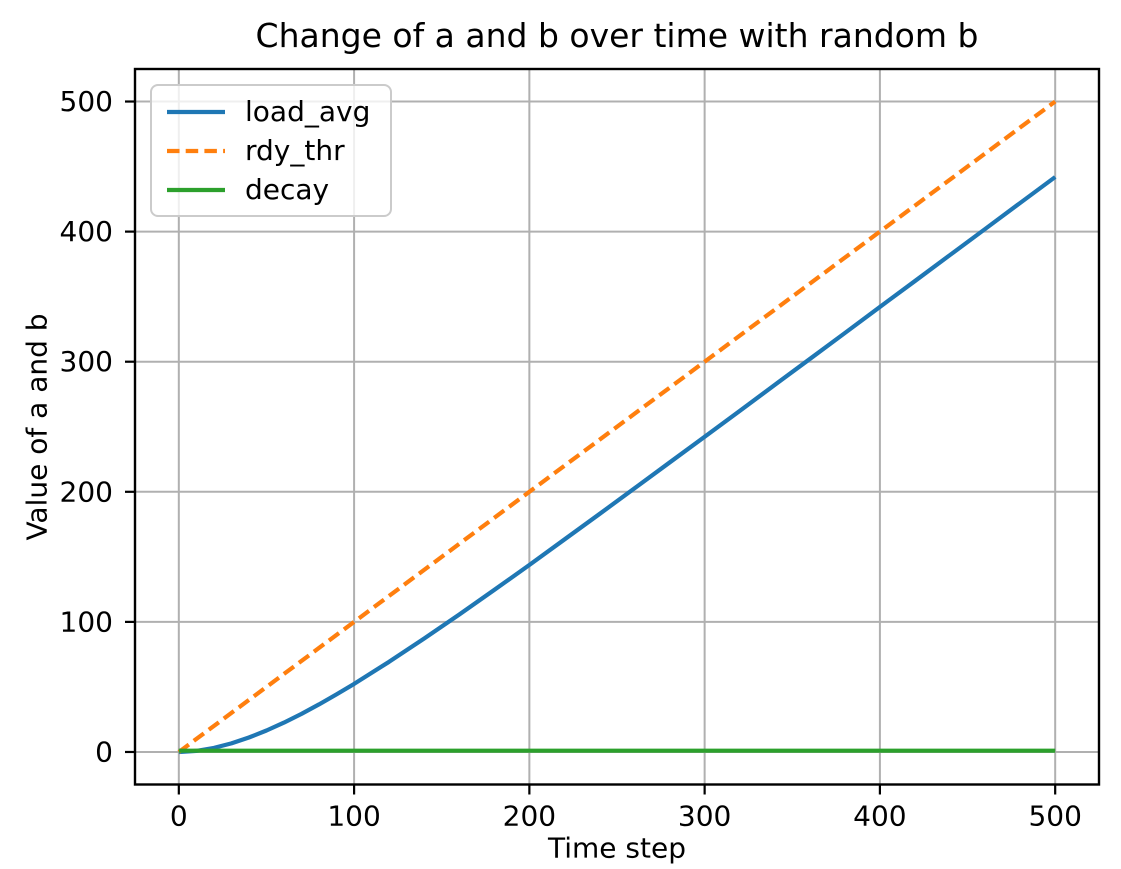  I want to click on y-tick-label-500: 500, so click(86, 101).